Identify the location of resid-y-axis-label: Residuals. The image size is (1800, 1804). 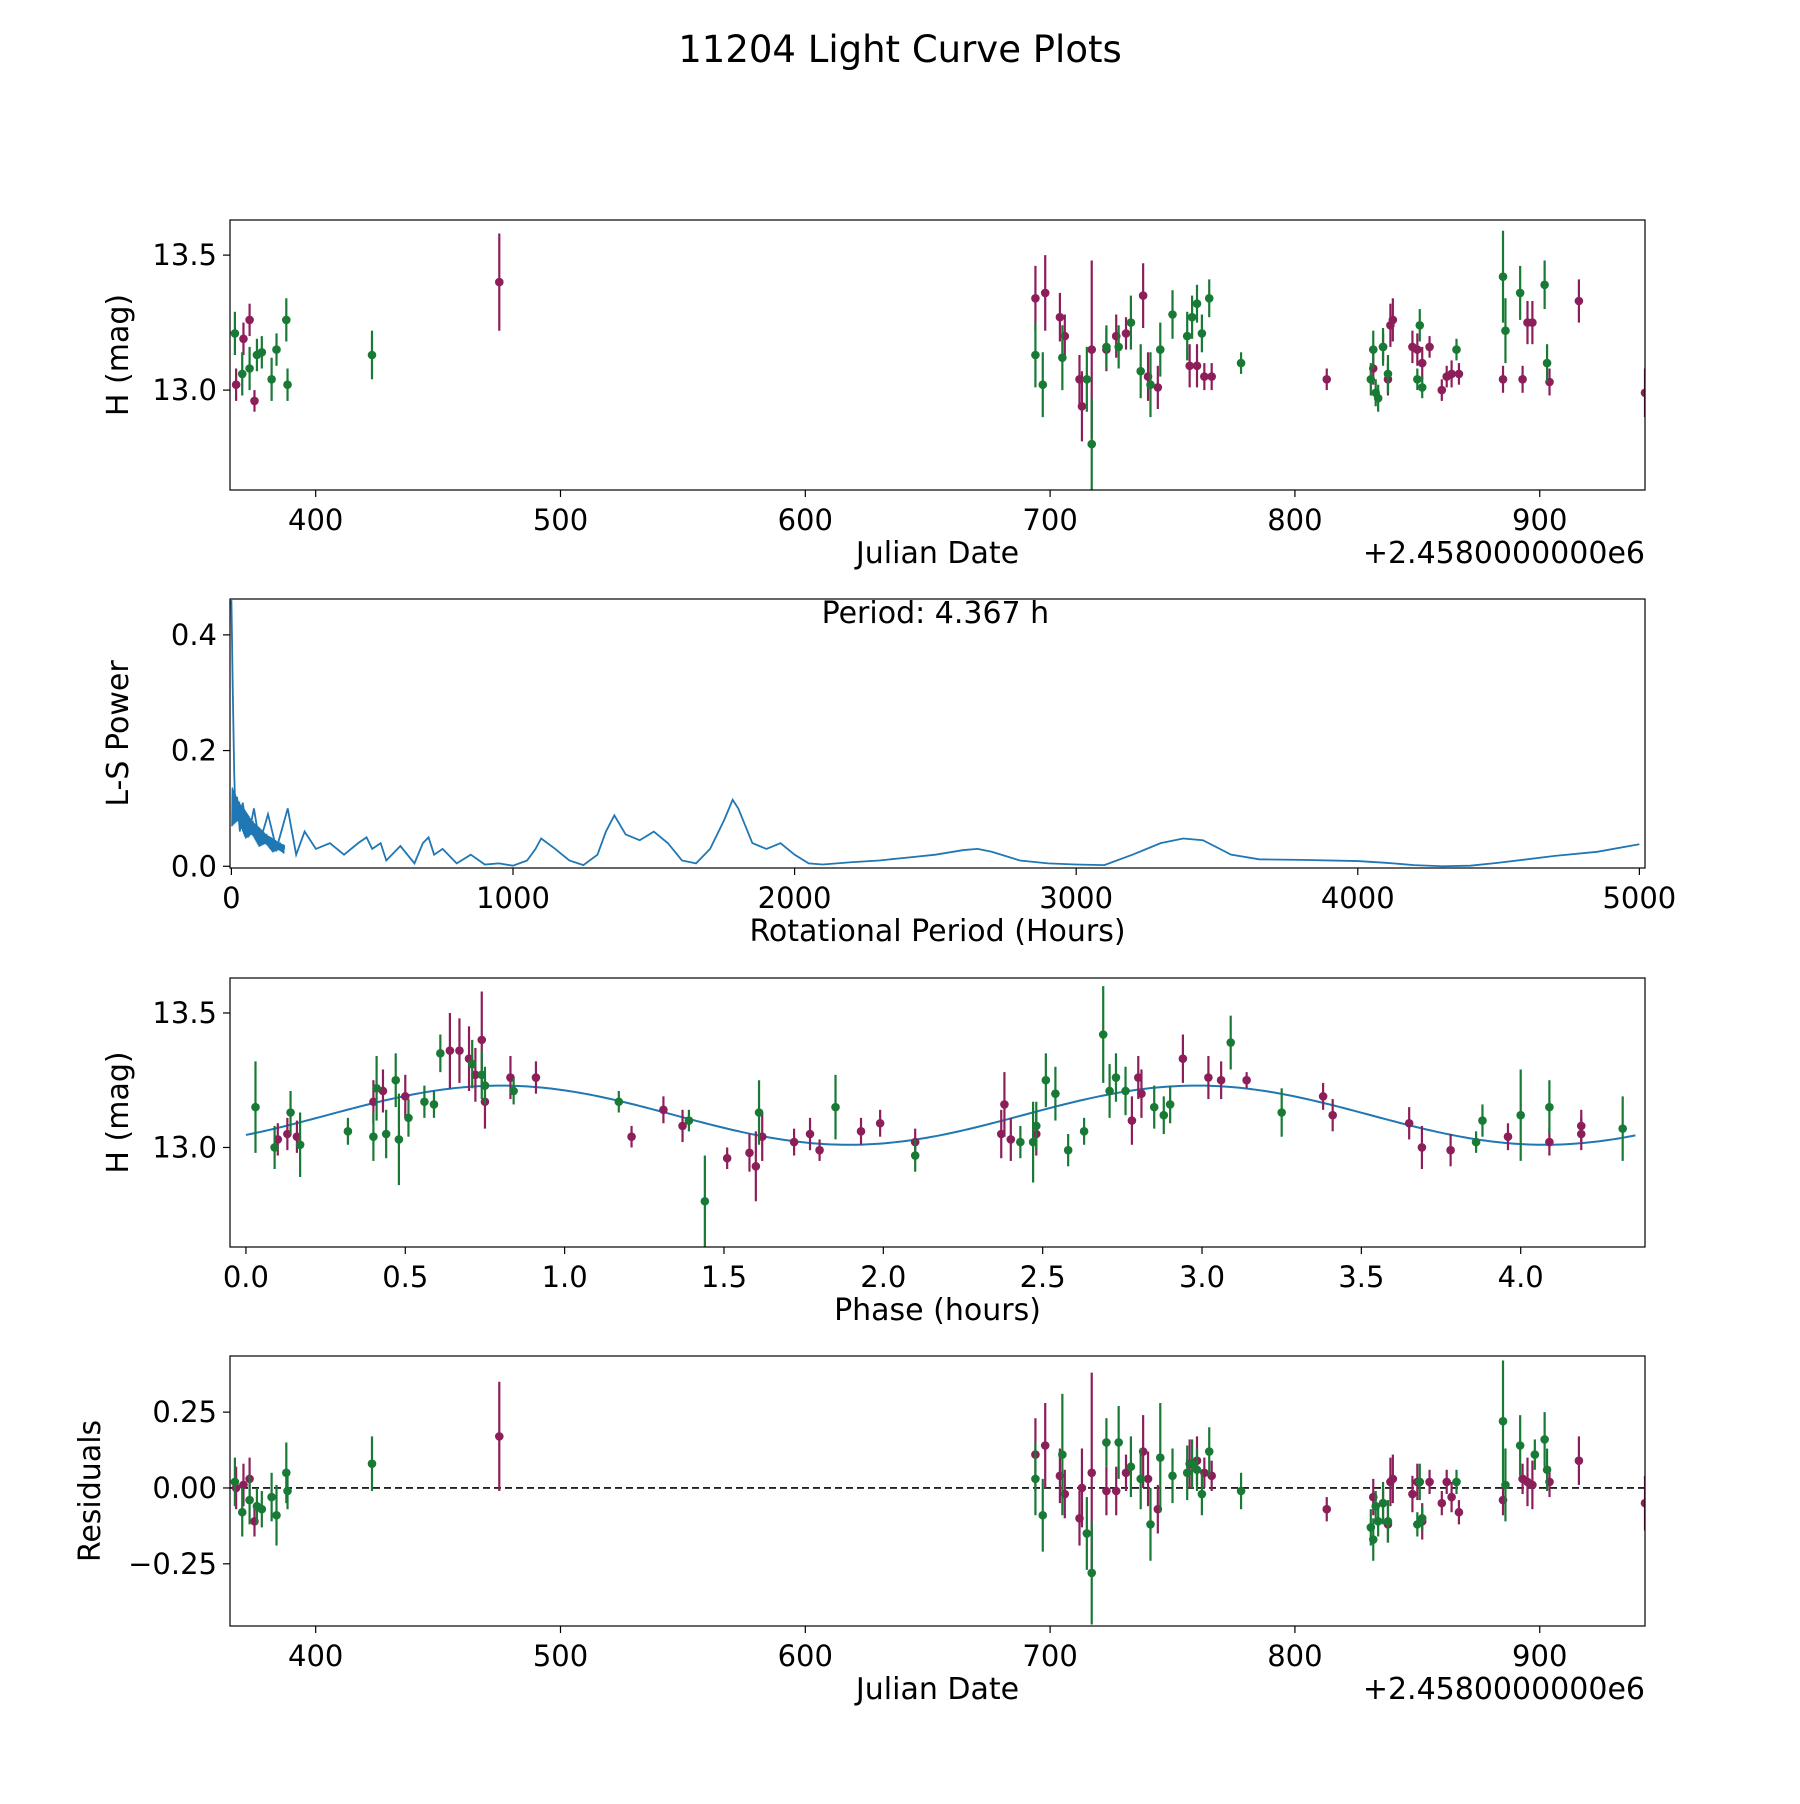
(90, 1491).